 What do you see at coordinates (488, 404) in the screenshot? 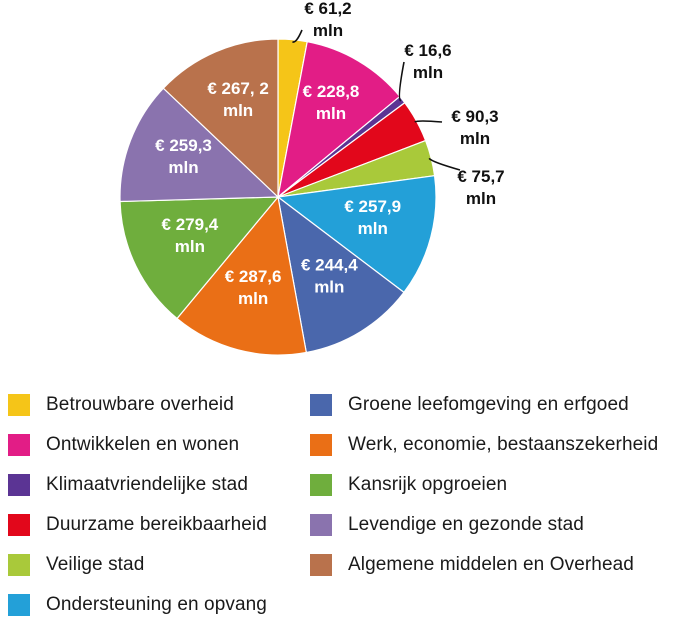
I see `legend-label: Groene leefomgeving en erfgoed` at bounding box center [488, 404].